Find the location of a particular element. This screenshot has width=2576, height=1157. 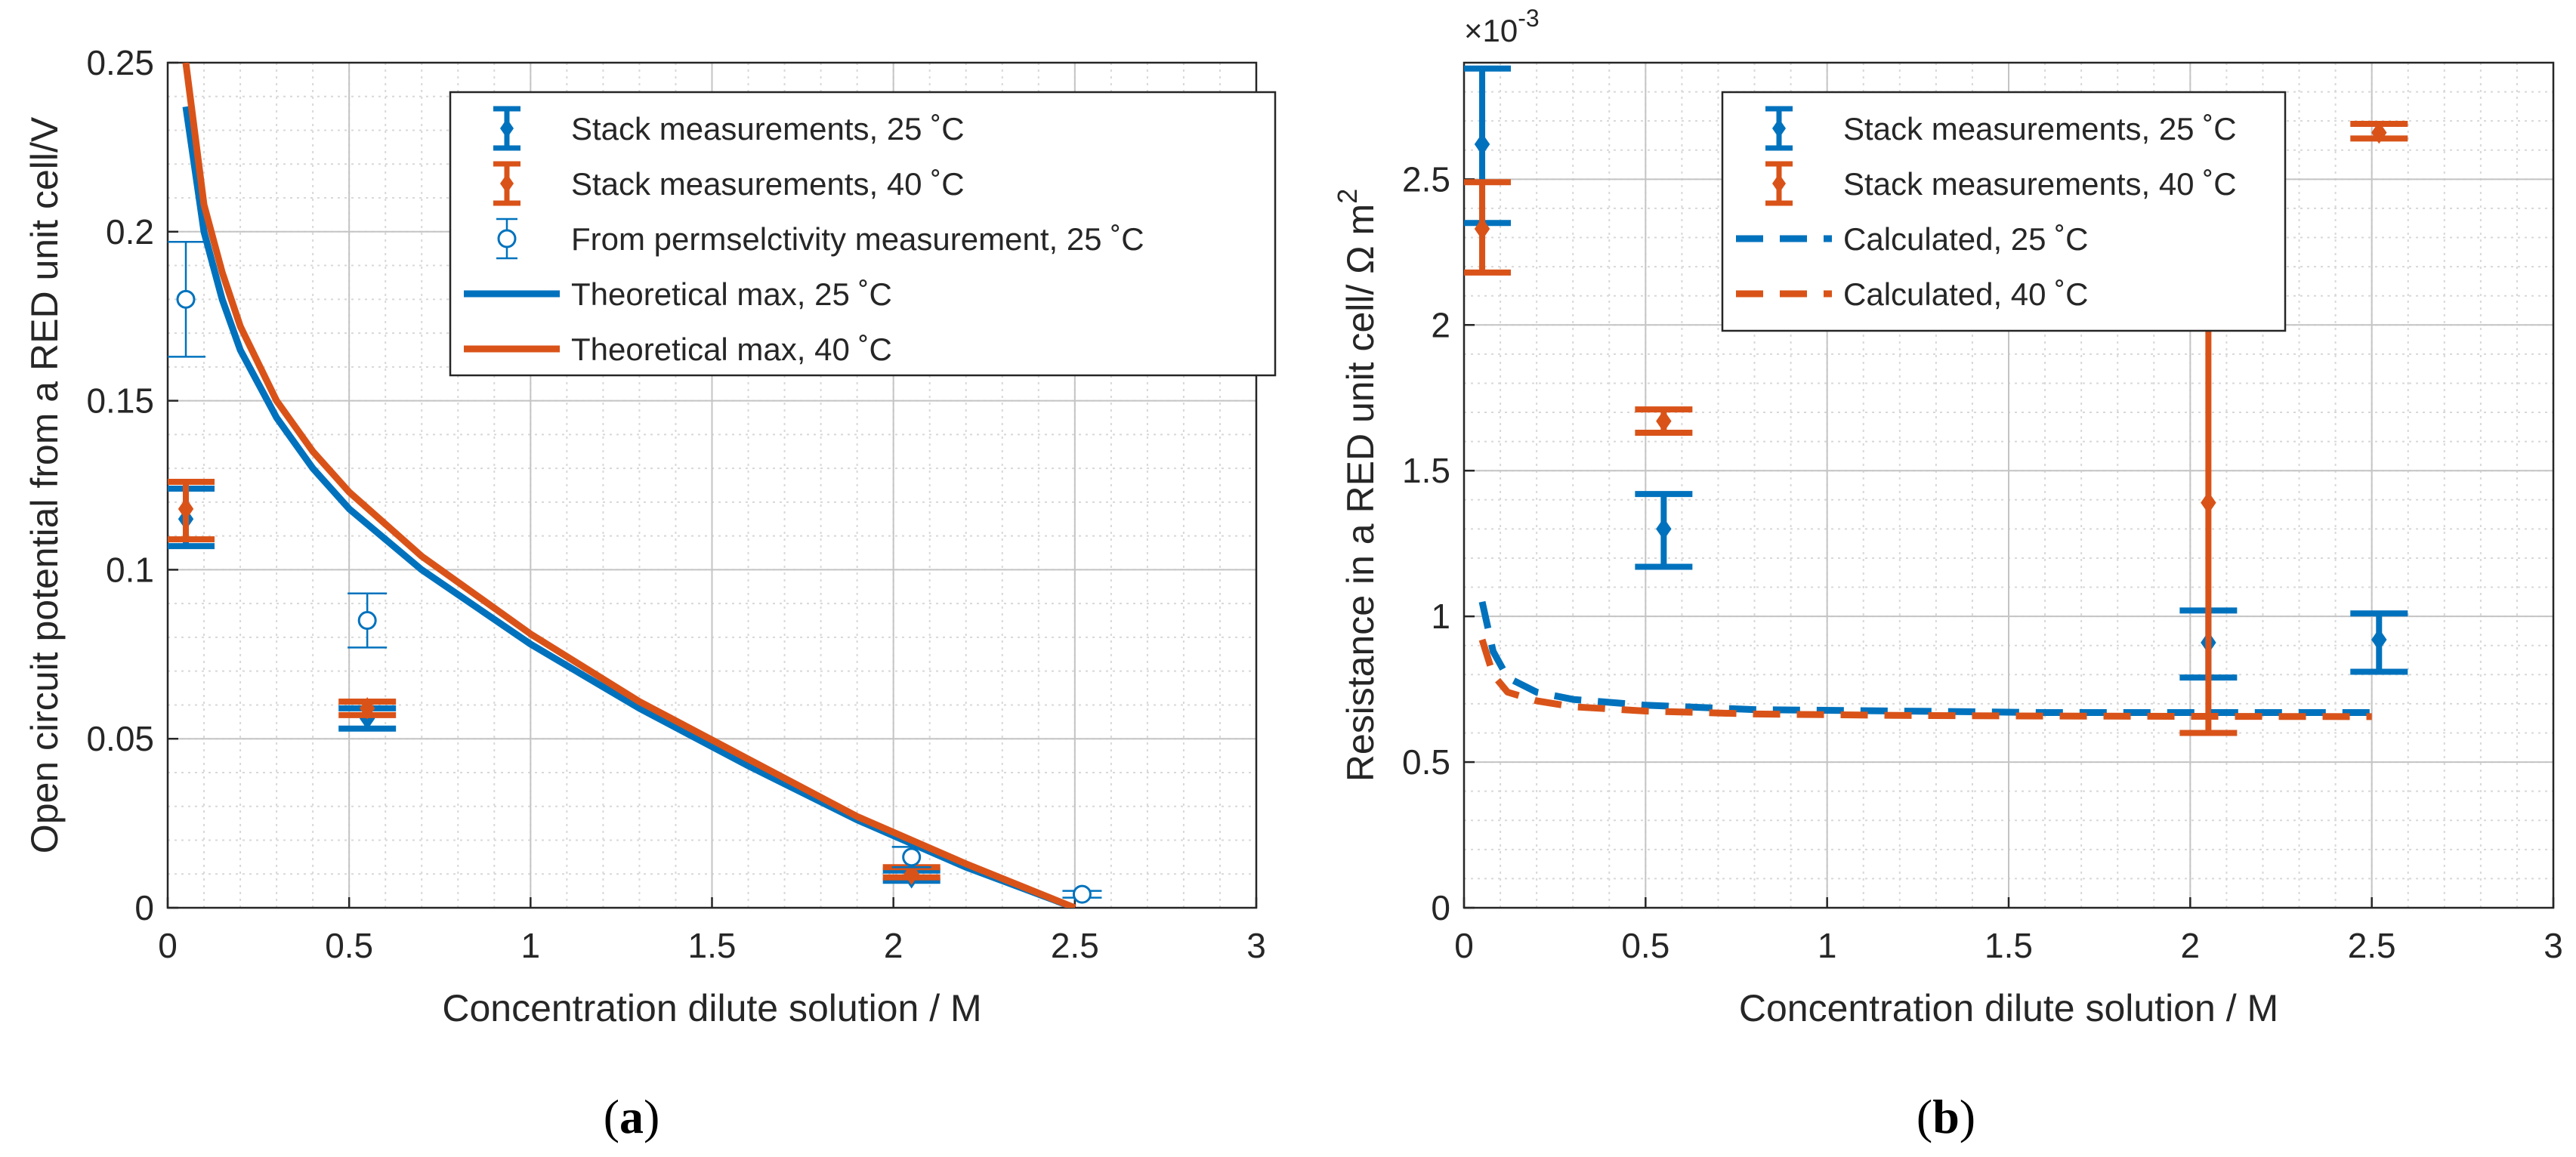

legend-item: Theoretical max, 40 ˚C is located at coordinates (678, 350).